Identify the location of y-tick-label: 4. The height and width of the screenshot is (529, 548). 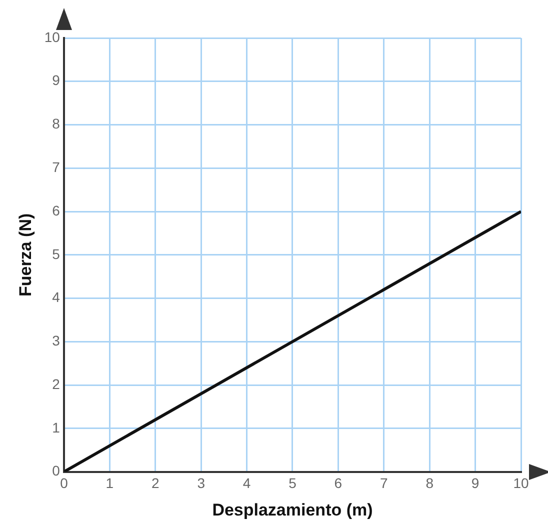
(56, 297).